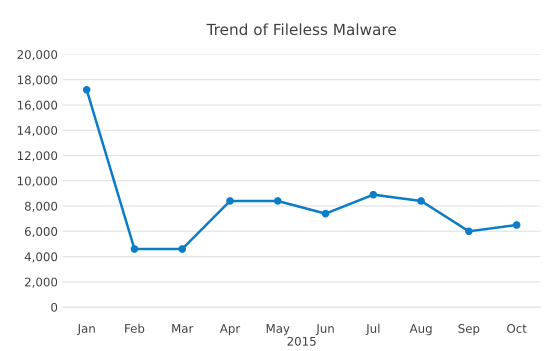  Describe the element at coordinates (54, 307) in the screenshot. I see `y-tick-label: 0` at that location.